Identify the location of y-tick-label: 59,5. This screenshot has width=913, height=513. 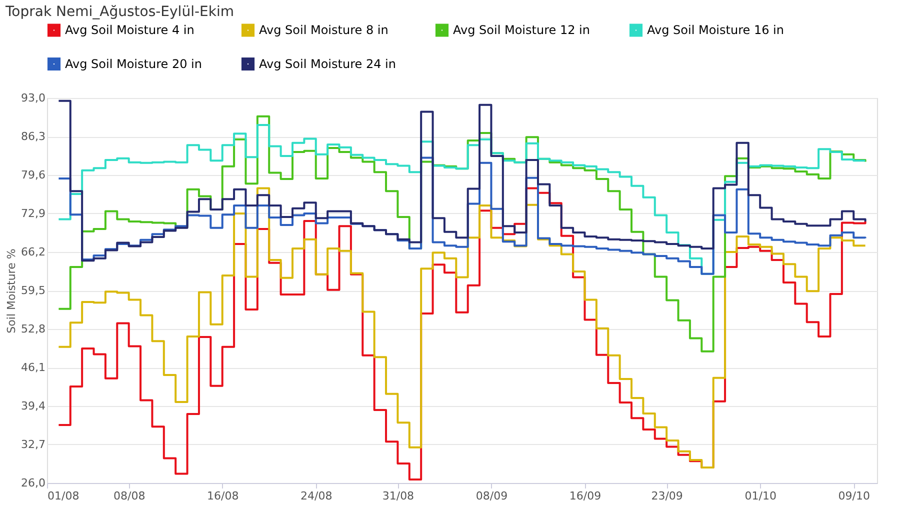
(33, 290).